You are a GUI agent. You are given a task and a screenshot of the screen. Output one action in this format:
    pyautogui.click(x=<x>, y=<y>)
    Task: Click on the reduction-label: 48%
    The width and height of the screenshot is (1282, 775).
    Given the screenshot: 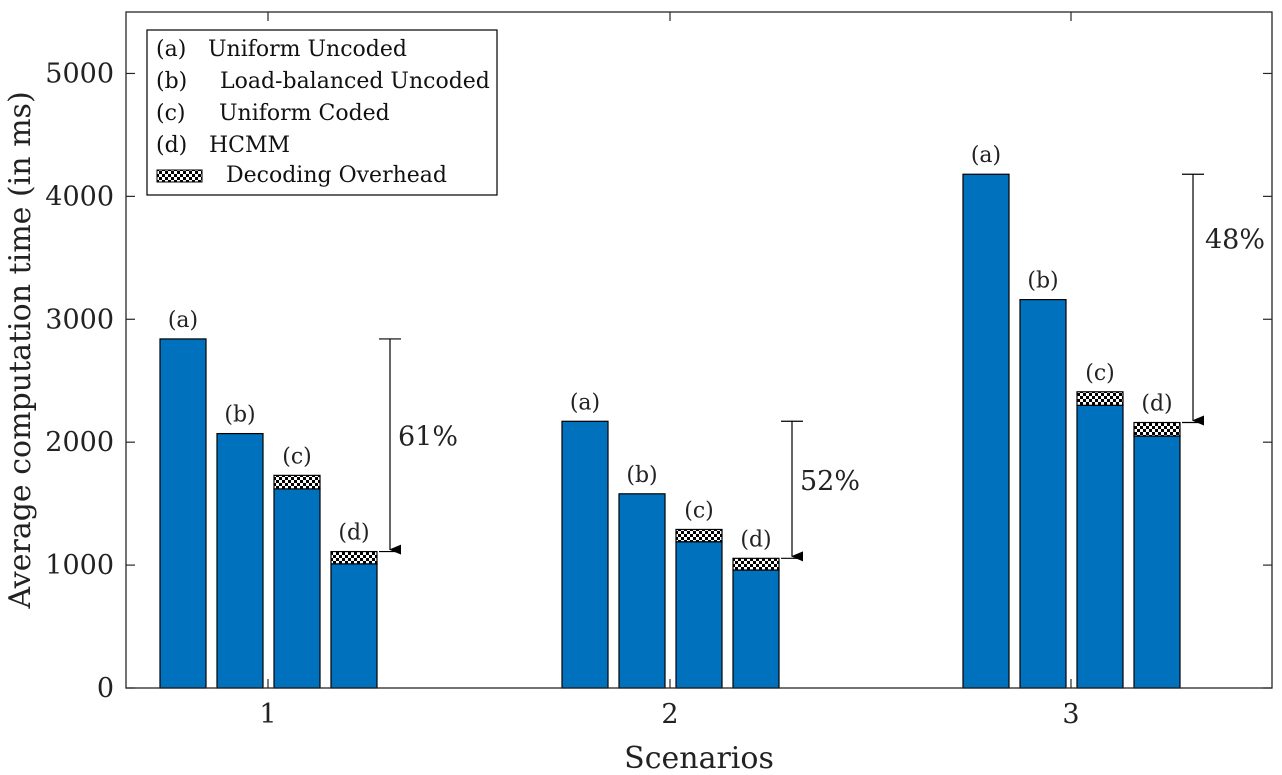 What is the action you would take?
    pyautogui.click(x=1235, y=239)
    